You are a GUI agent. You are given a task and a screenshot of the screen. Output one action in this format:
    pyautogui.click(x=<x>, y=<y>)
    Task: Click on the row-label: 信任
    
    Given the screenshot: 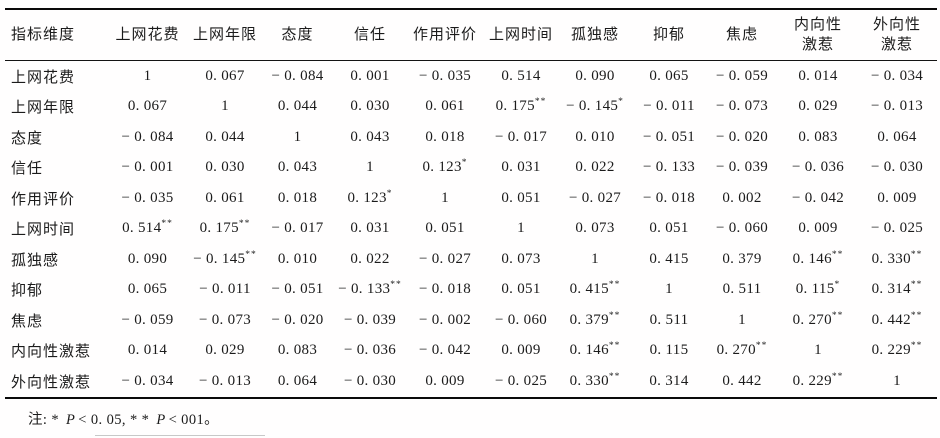 What is the action you would take?
    pyautogui.click(x=27, y=169)
    